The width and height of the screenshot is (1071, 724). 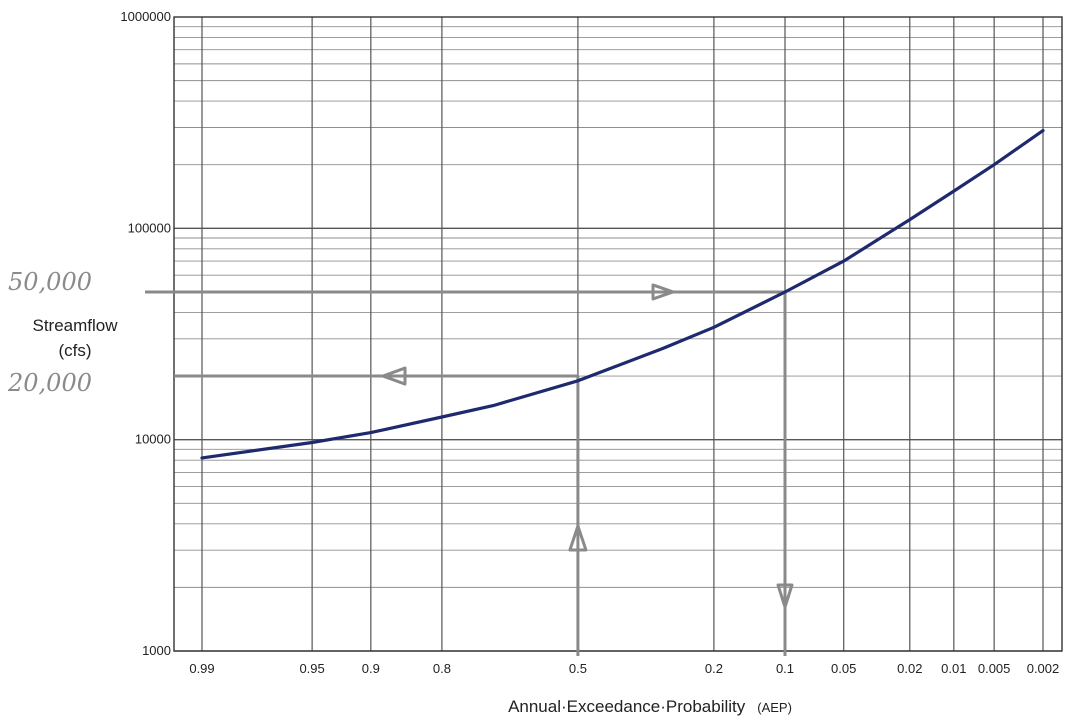 I want to click on x-tick-label: 0.99, so click(x=201, y=668).